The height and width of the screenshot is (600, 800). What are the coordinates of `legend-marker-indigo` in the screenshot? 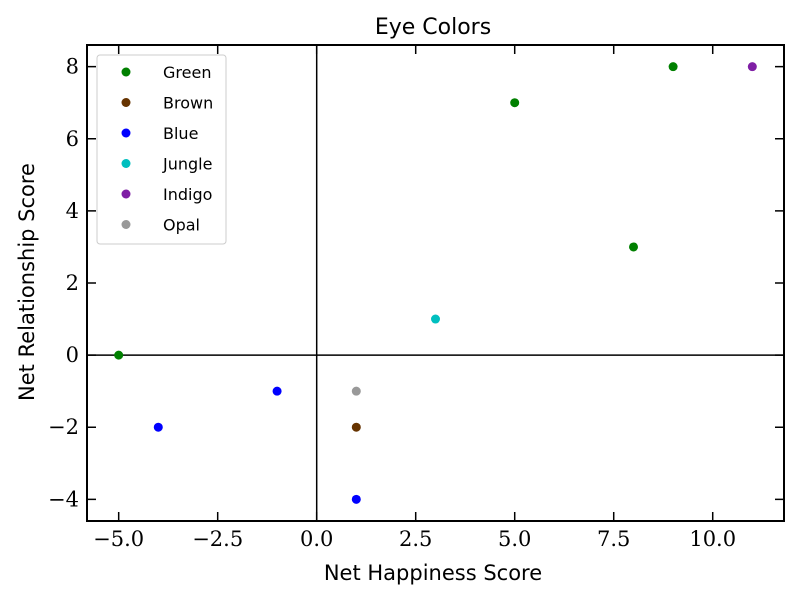 It's located at (126, 194).